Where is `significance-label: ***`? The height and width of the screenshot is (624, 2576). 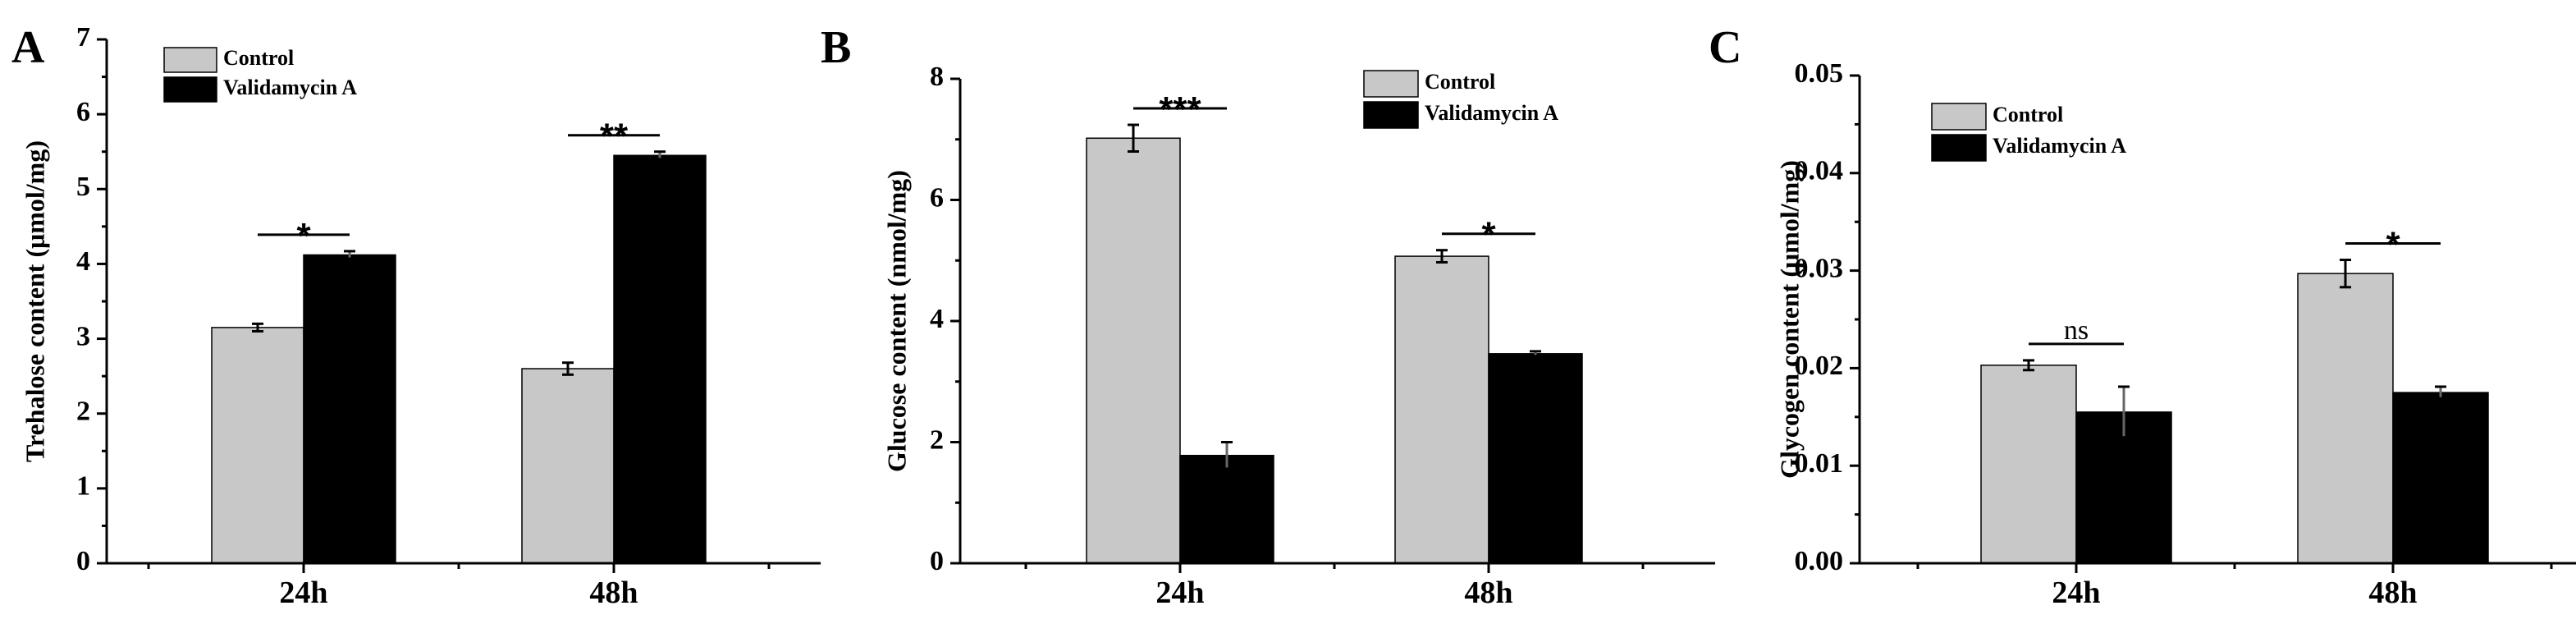
significance-label: *** is located at coordinates (1180, 109).